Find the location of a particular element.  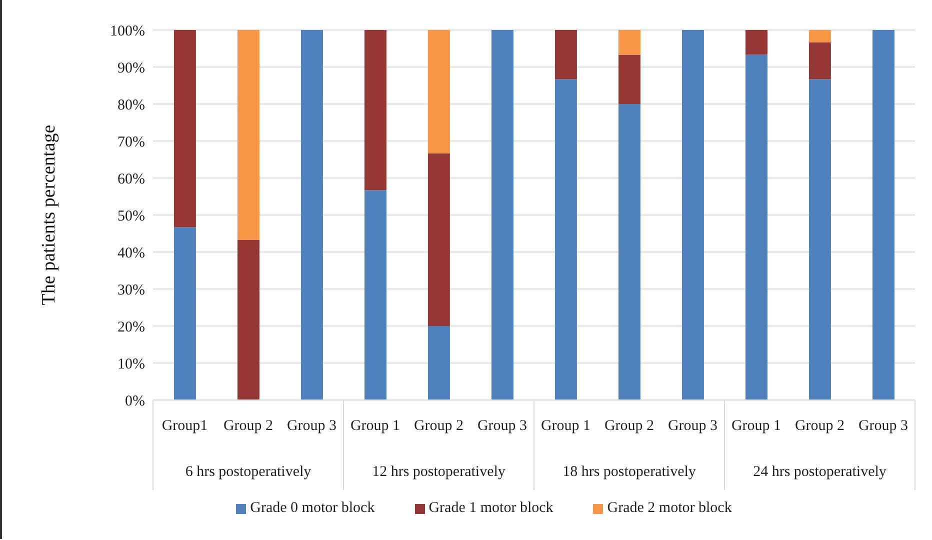

y-tick-label: 40% is located at coordinates (131, 253).